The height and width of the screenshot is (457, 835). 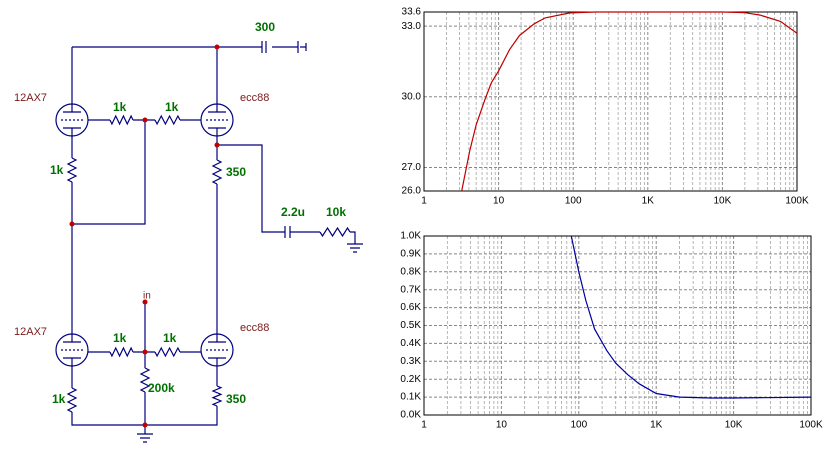 I want to click on y-tick-label: 0.8K, so click(x=410, y=271).